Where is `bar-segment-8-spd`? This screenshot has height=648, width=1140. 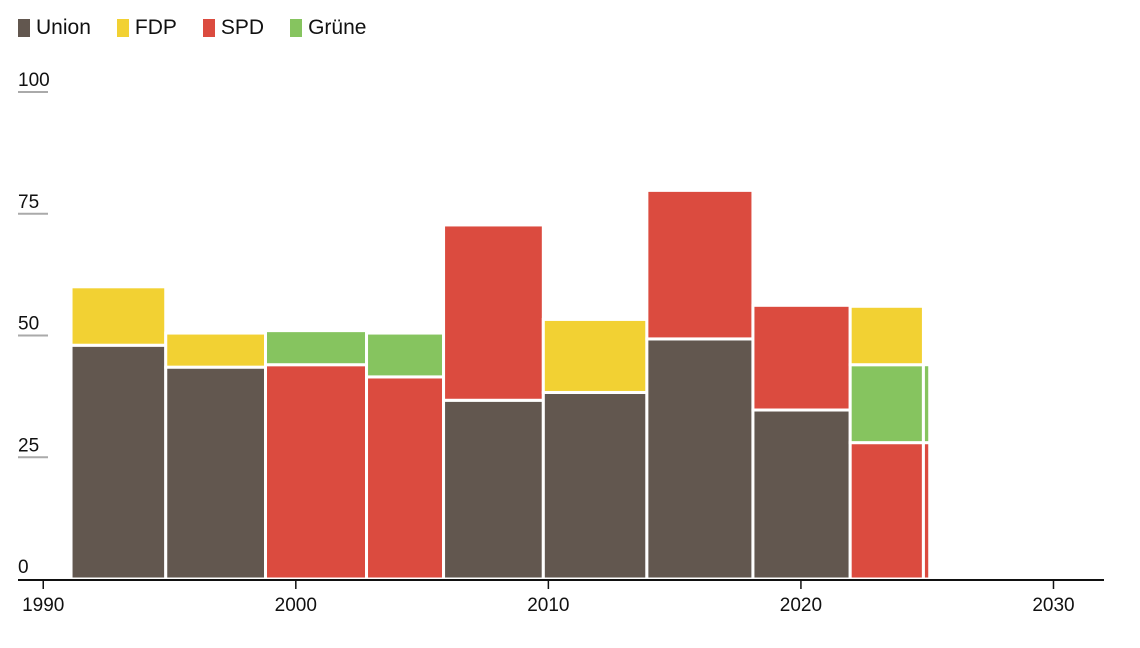
bar-segment-8-spd is located at coordinates (801, 357).